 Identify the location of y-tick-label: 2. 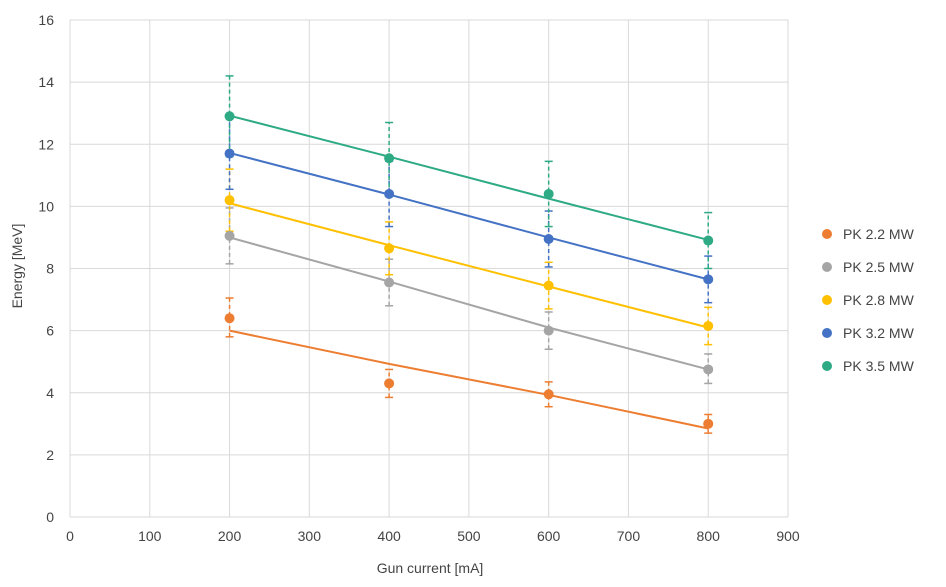
(50, 455).